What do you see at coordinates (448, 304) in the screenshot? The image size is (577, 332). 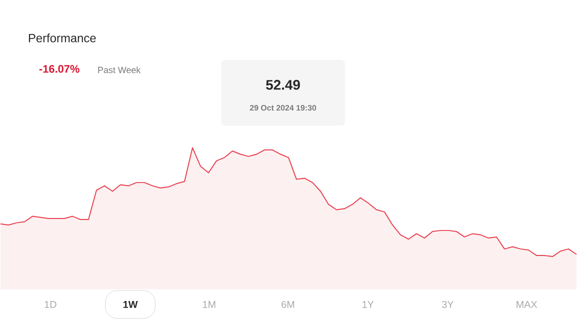 I see `text: 3Y` at bounding box center [448, 304].